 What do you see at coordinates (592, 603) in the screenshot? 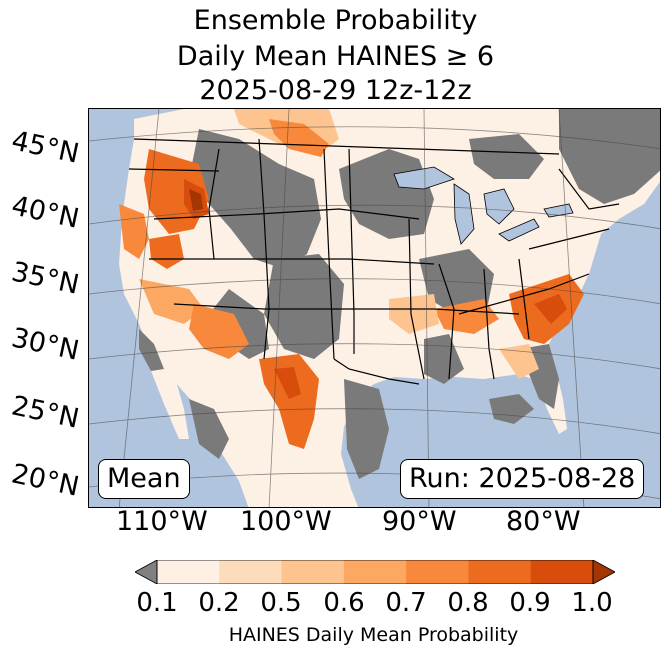
I see `colorbar-tick: 1.0` at bounding box center [592, 603].